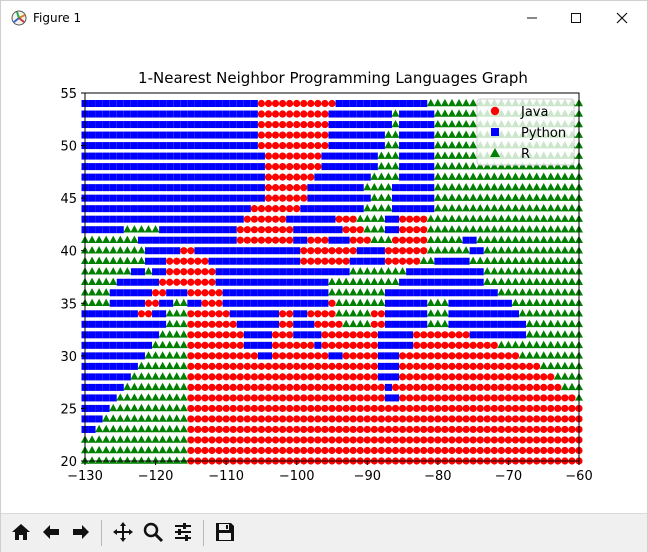  I want to click on forward-button, so click(81, 532).